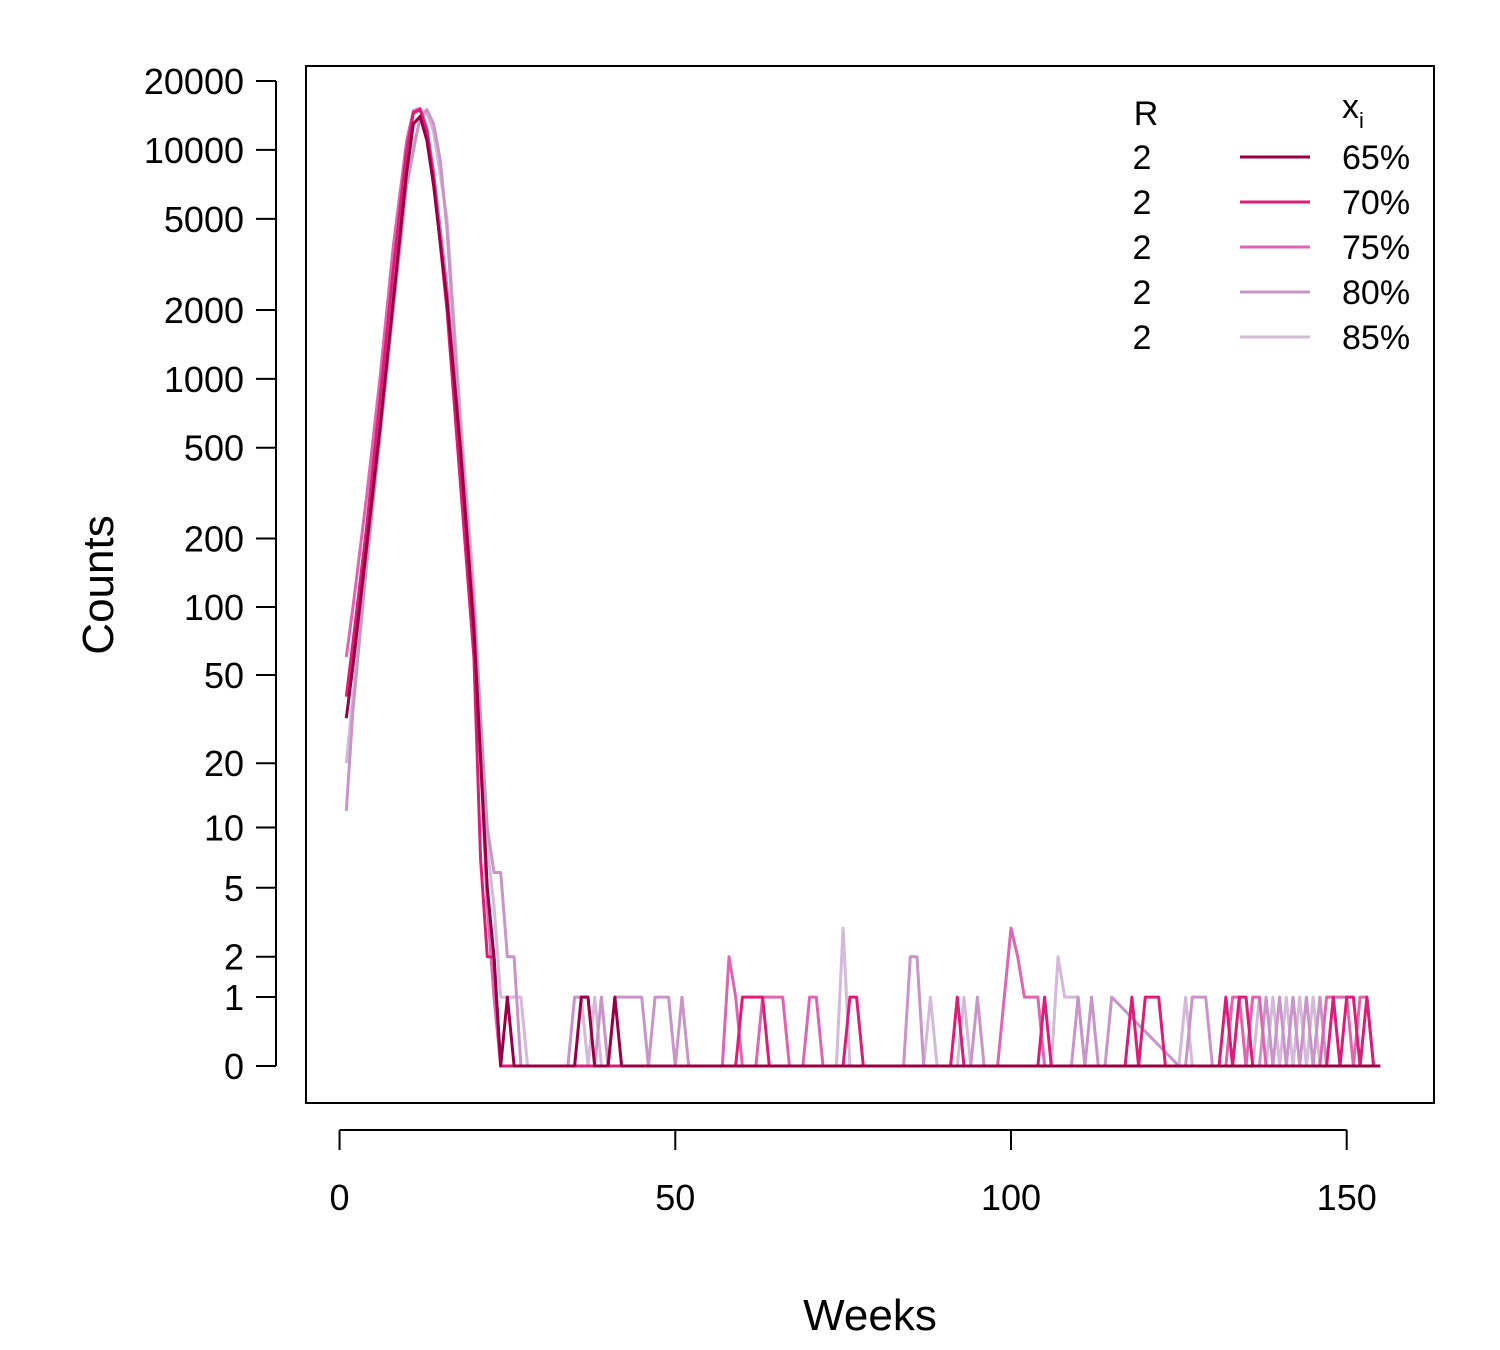 This screenshot has height=1350, width=1500. What do you see at coordinates (204, 379) in the screenshot?
I see `y-tick-label: 1000` at bounding box center [204, 379].